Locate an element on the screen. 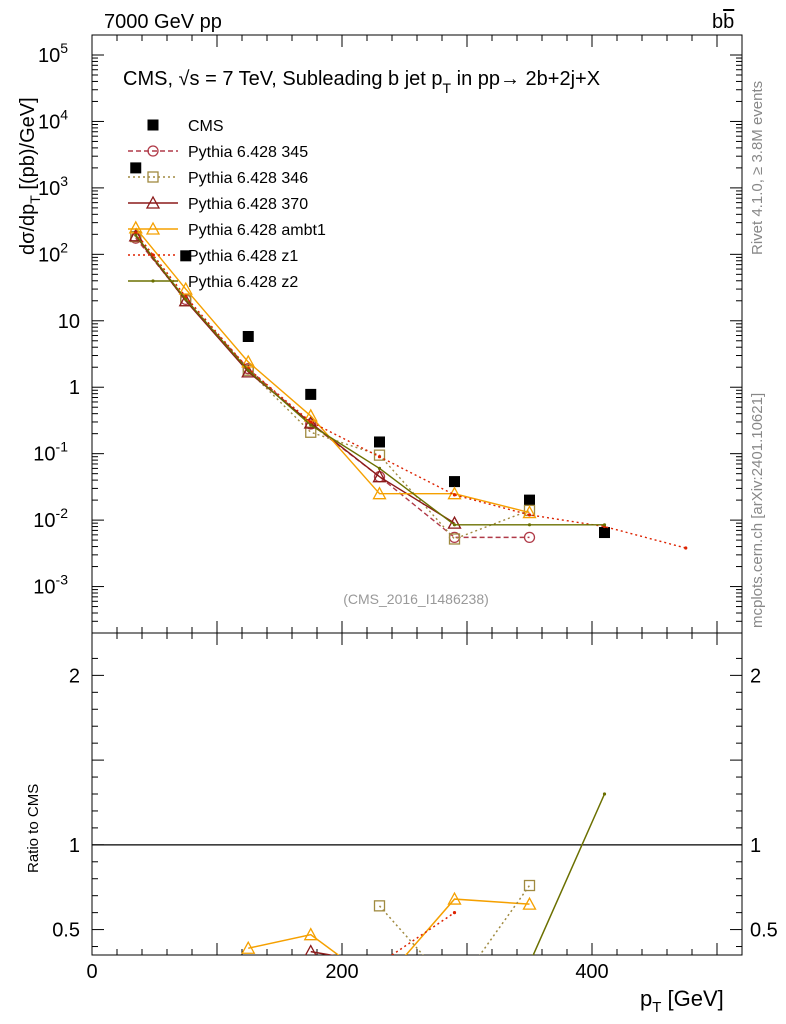  y-tick-label: 10 is located at coordinates (69, 322).